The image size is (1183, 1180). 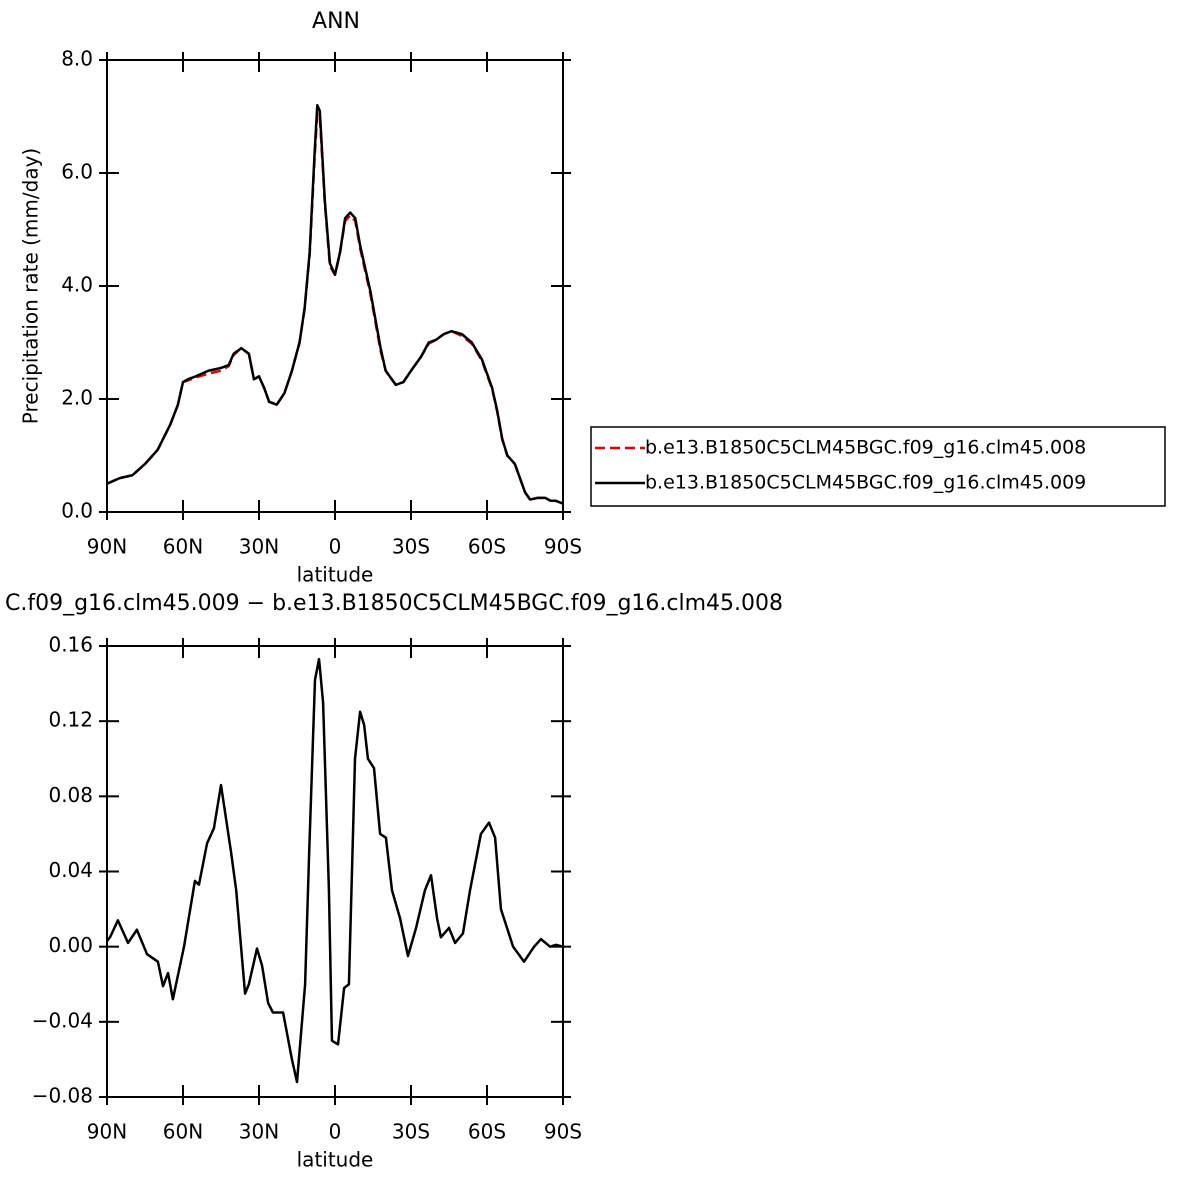 What do you see at coordinates (77, 172) in the screenshot?
I see `y-tick-label: 6.0` at bounding box center [77, 172].